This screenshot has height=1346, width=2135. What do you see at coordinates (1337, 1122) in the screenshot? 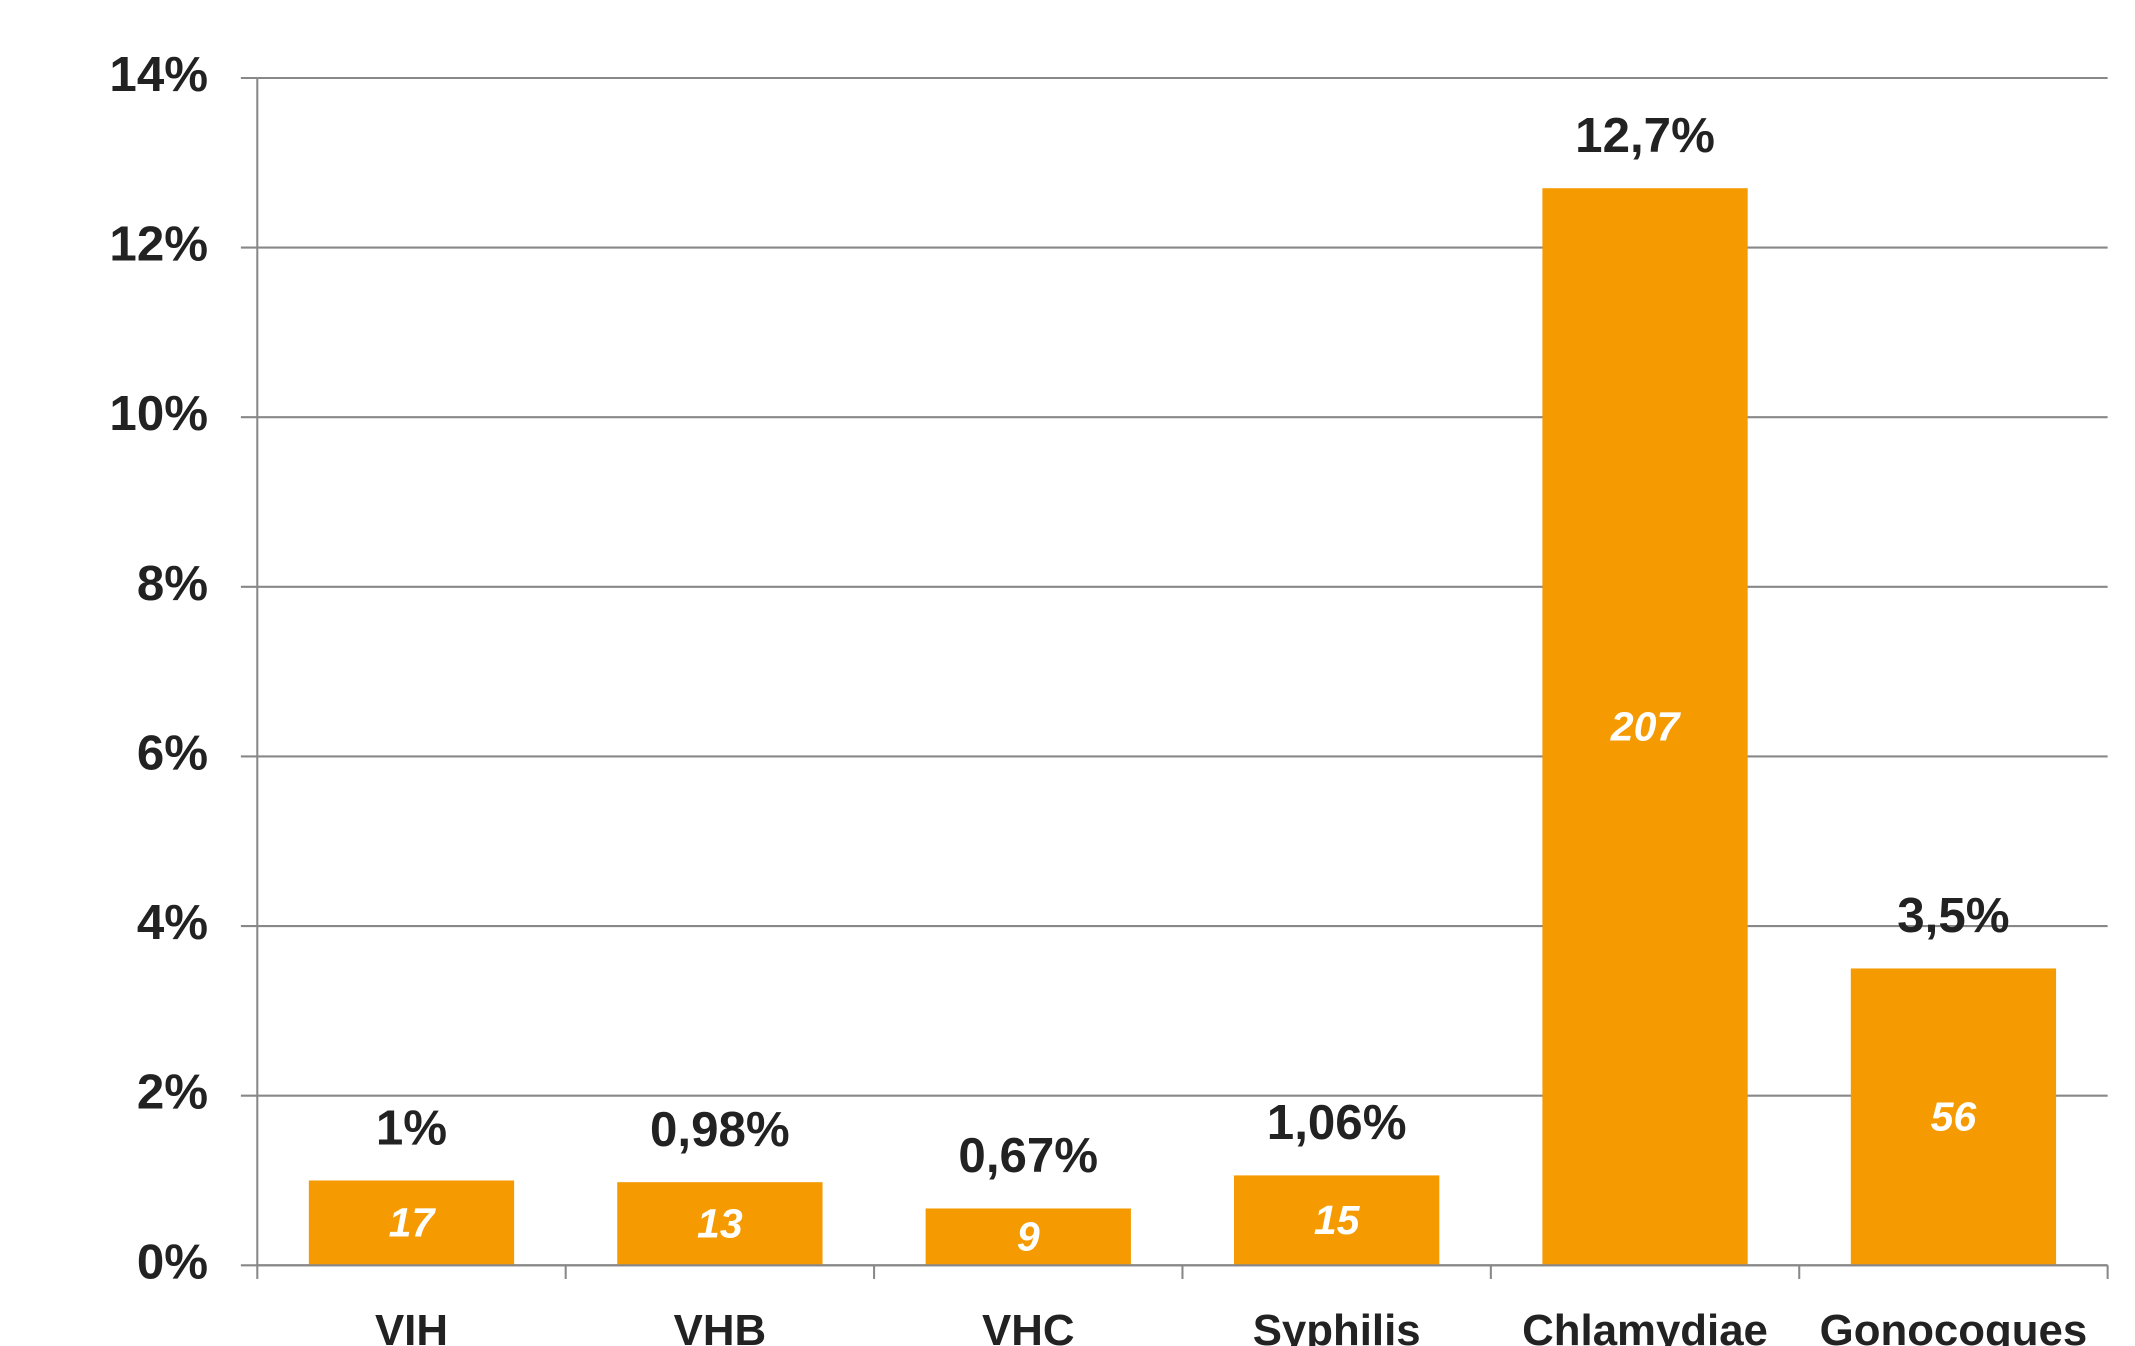
I see `value-label: 1,06%` at bounding box center [1337, 1122].